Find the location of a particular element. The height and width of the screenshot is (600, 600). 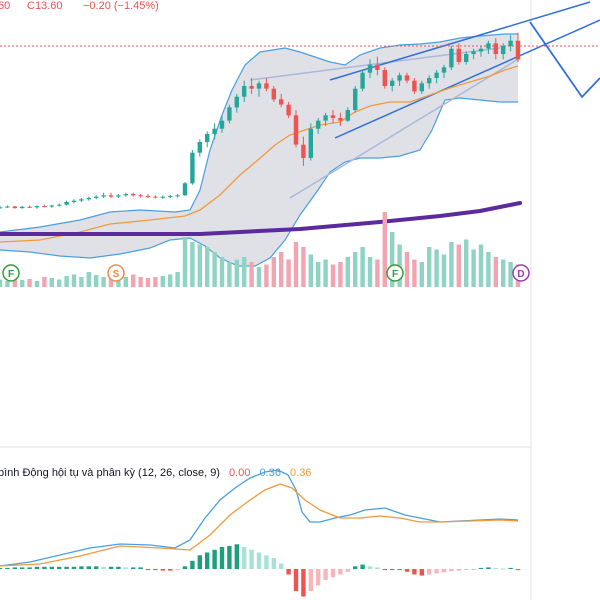

badge-letter: D is located at coordinates (520, 274).